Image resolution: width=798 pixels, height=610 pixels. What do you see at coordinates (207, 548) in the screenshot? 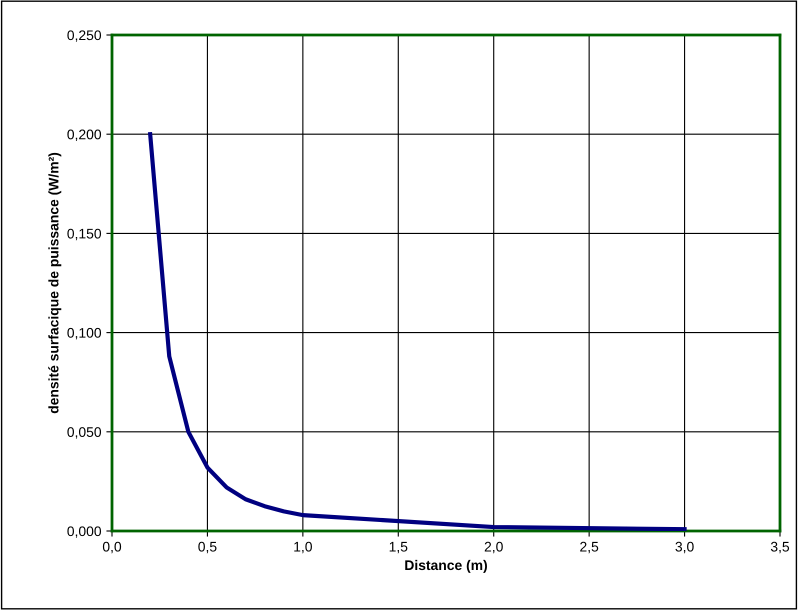
I see `x-tick-label: 0,5` at bounding box center [207, 548].